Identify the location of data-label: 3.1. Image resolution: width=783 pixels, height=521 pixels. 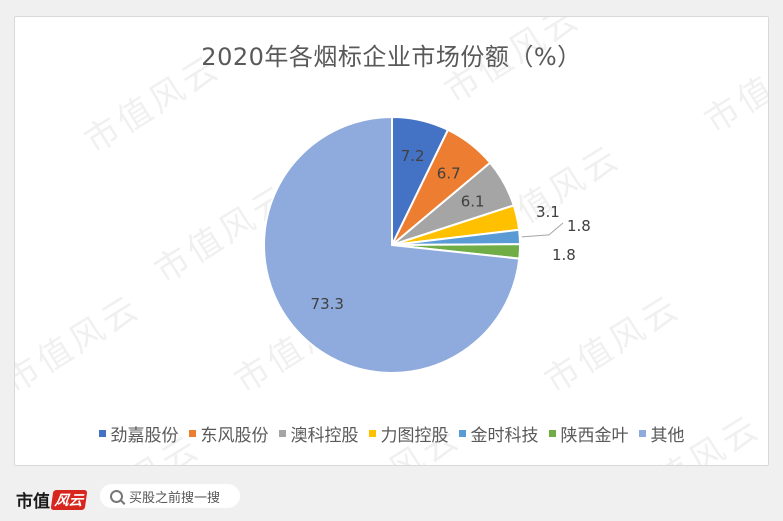
(548, 212).